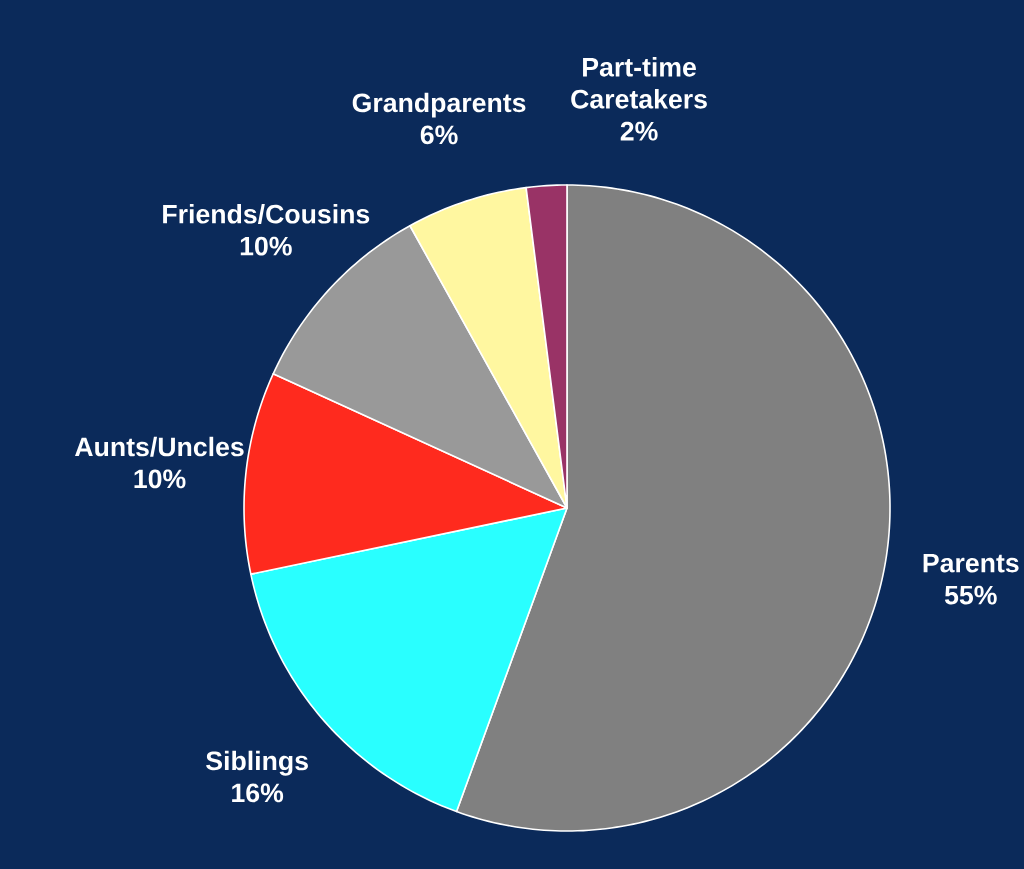  I want to click on slice-label: Grandparents, so click(439, 105).